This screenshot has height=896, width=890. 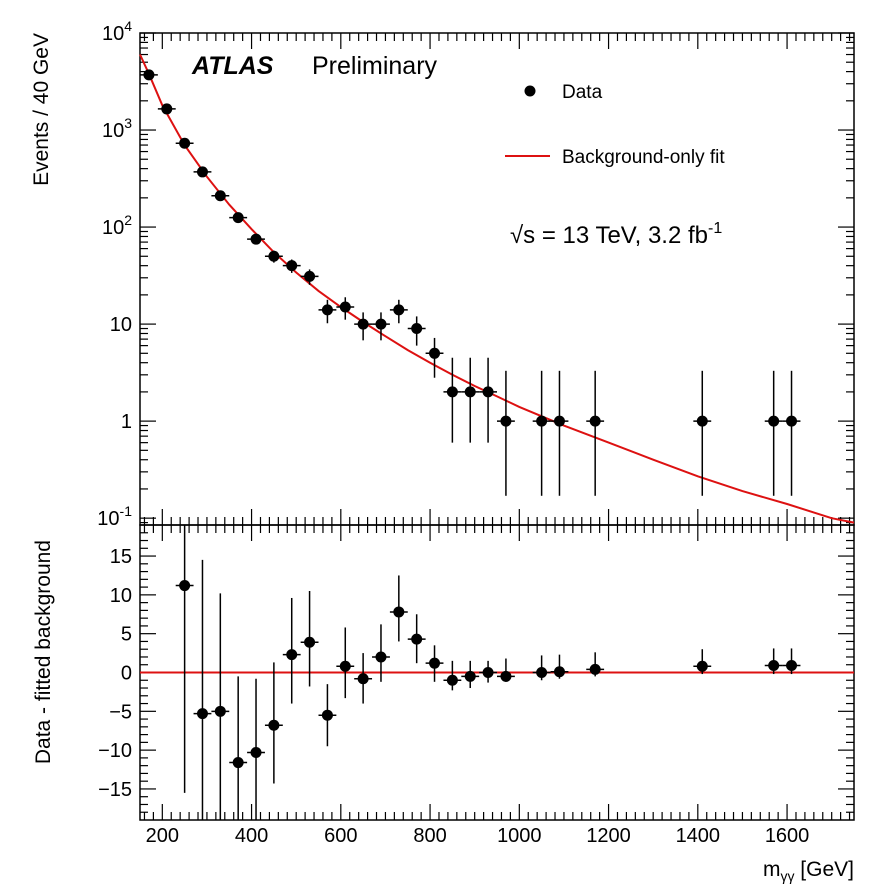 I want to click on top-y-tick-label-exp: 3, so click(x=128, y=123).